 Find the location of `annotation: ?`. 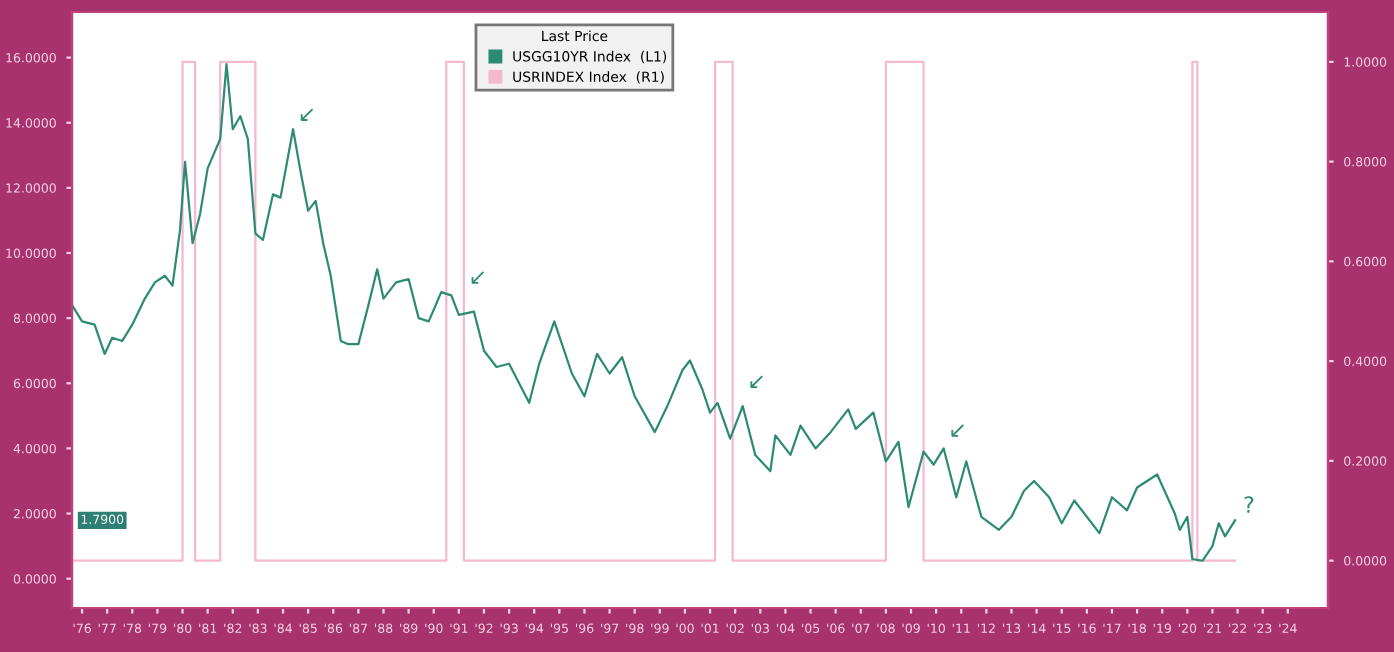

annotation: ? is located at coordinates (1249, 504).